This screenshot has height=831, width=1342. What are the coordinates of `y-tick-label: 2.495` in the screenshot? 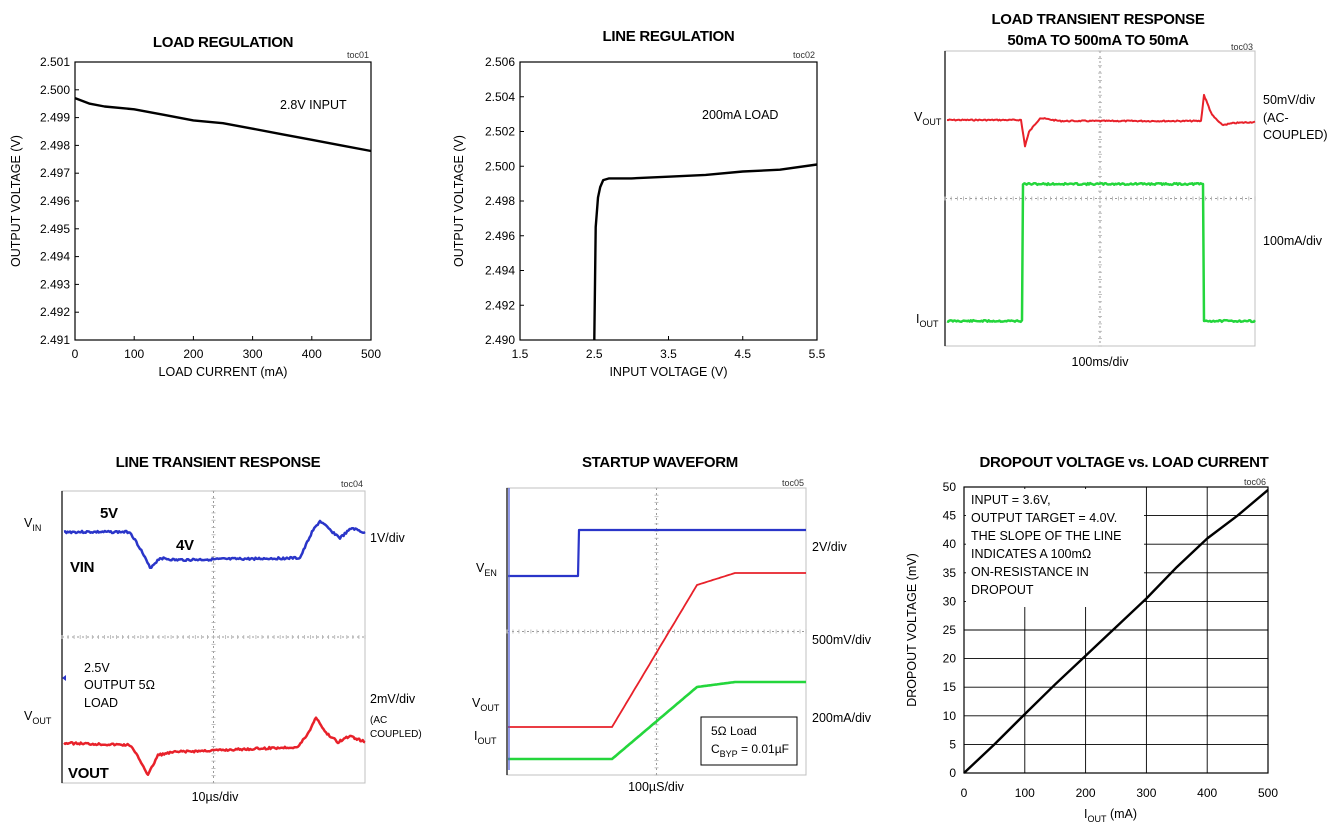 It's located at (55, 229).